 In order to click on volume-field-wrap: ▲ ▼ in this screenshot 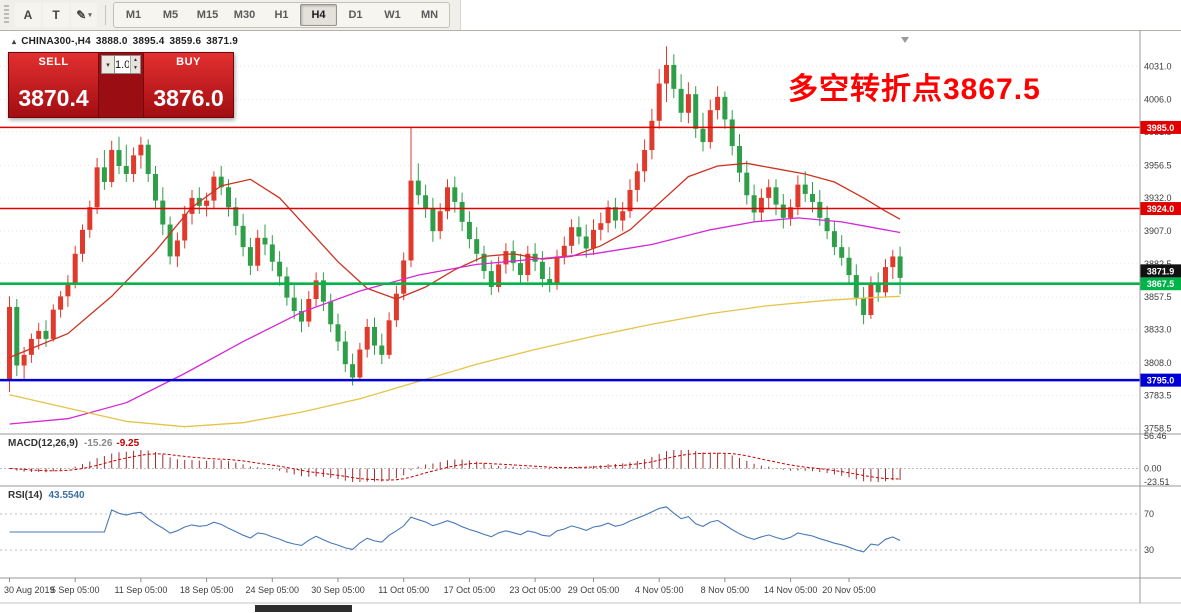, I will do `click(128, 64)`.